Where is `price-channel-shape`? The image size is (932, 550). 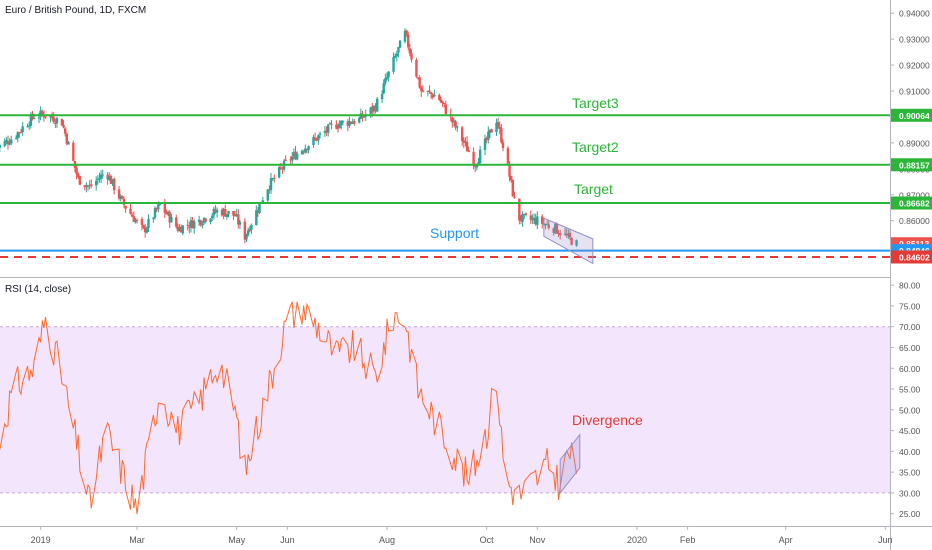
price-channel-shape is located at coordinates (568, 241).